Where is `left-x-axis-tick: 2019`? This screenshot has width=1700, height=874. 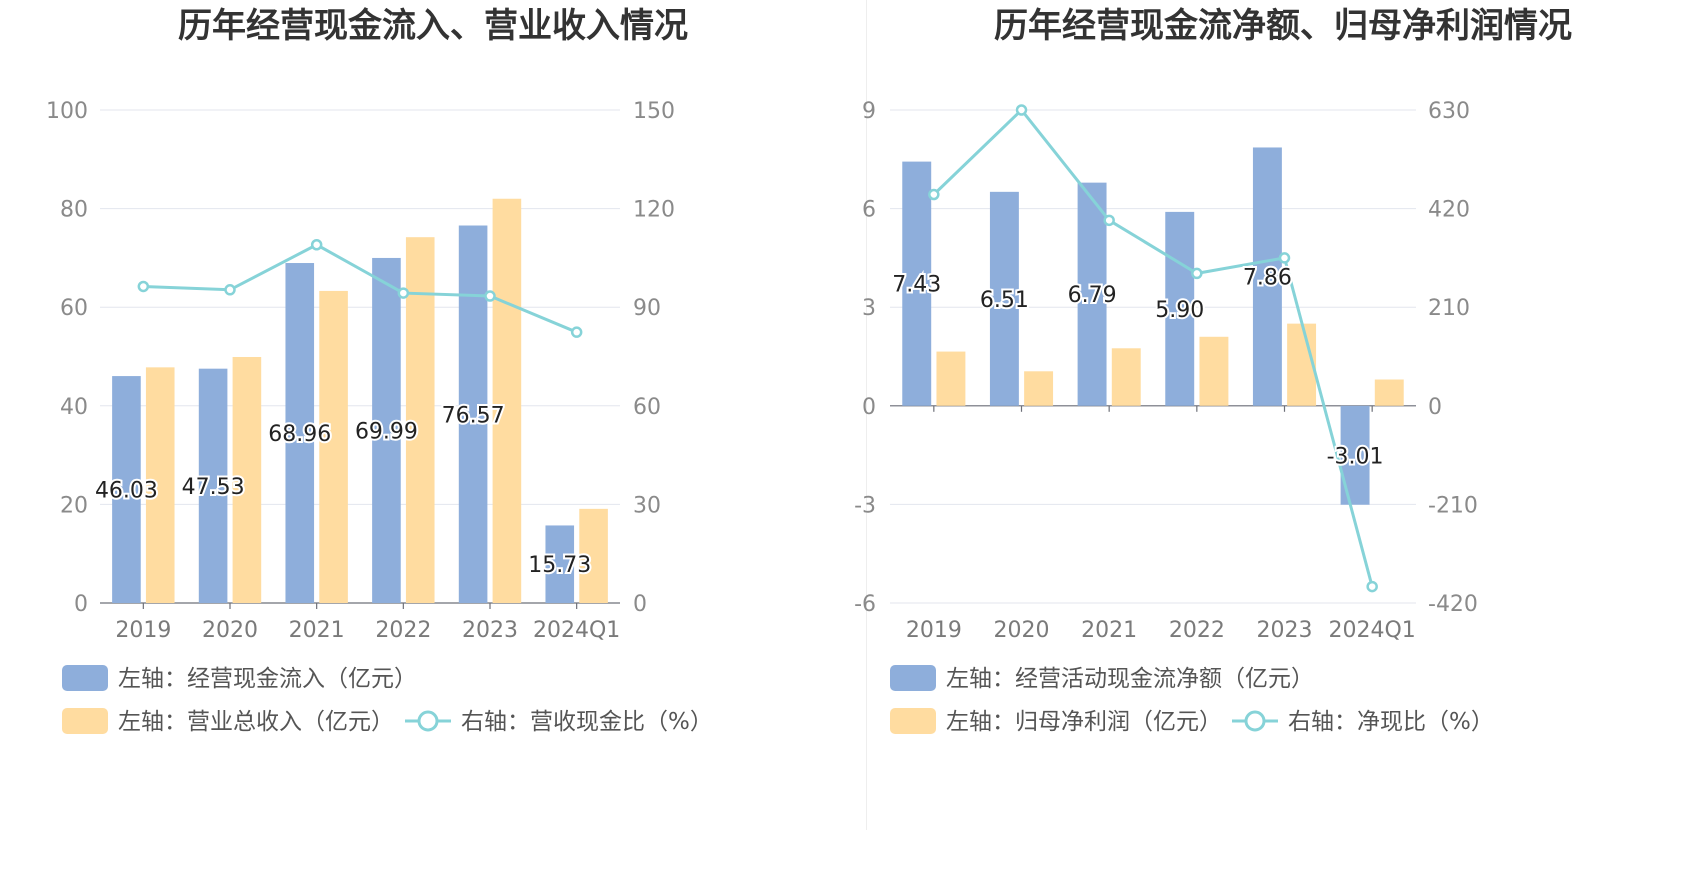 left-x-axis-tick: 2019 is located at coordinates (143, 630).